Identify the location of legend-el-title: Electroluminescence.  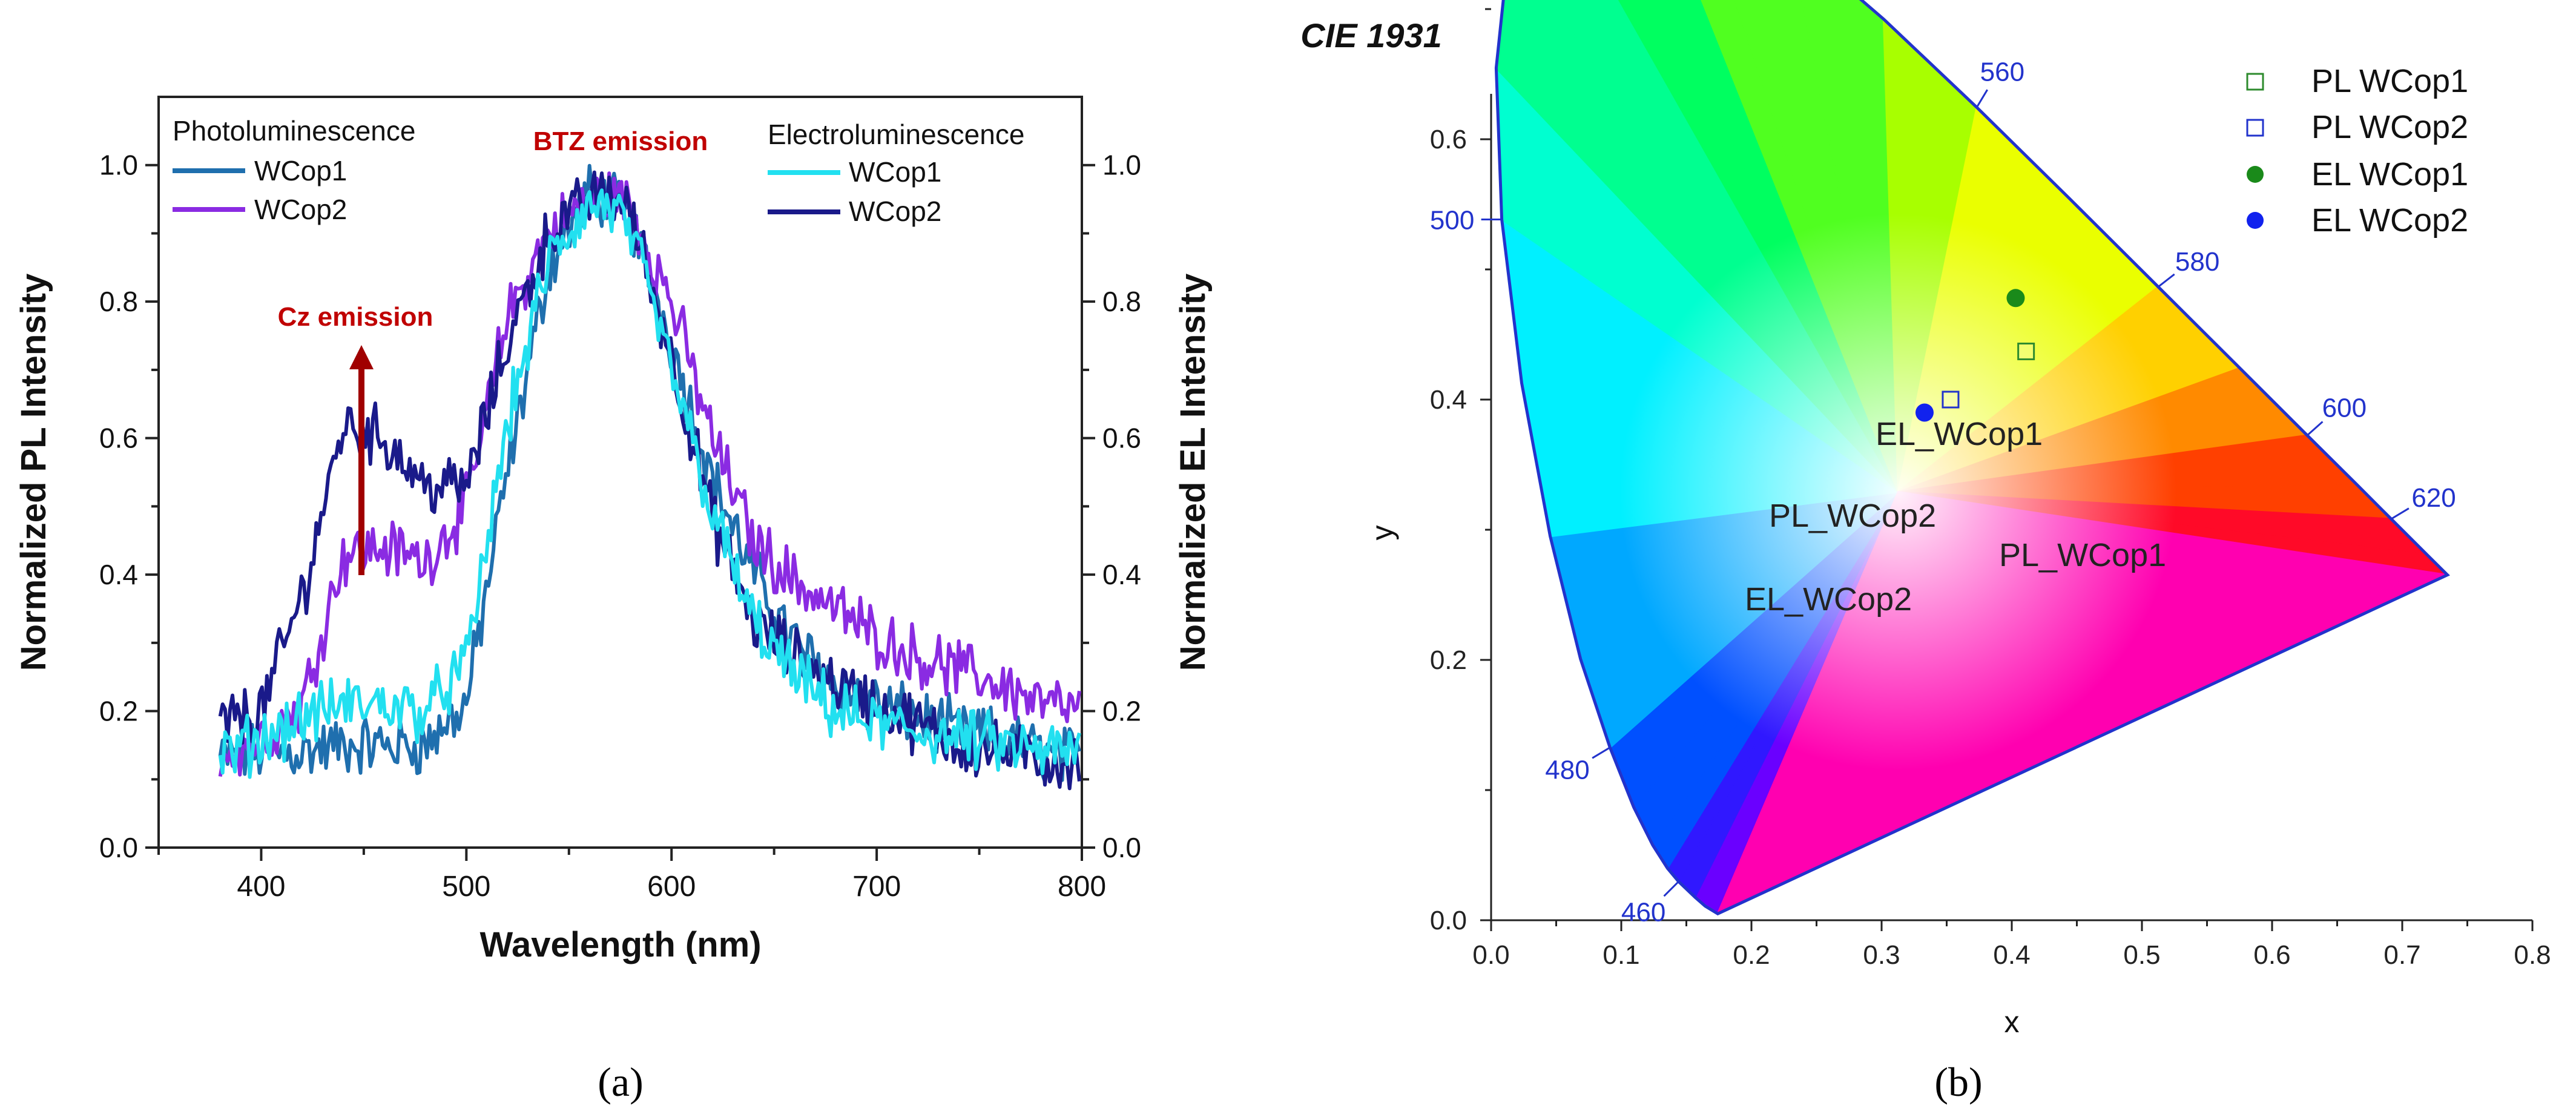
(896, 134).